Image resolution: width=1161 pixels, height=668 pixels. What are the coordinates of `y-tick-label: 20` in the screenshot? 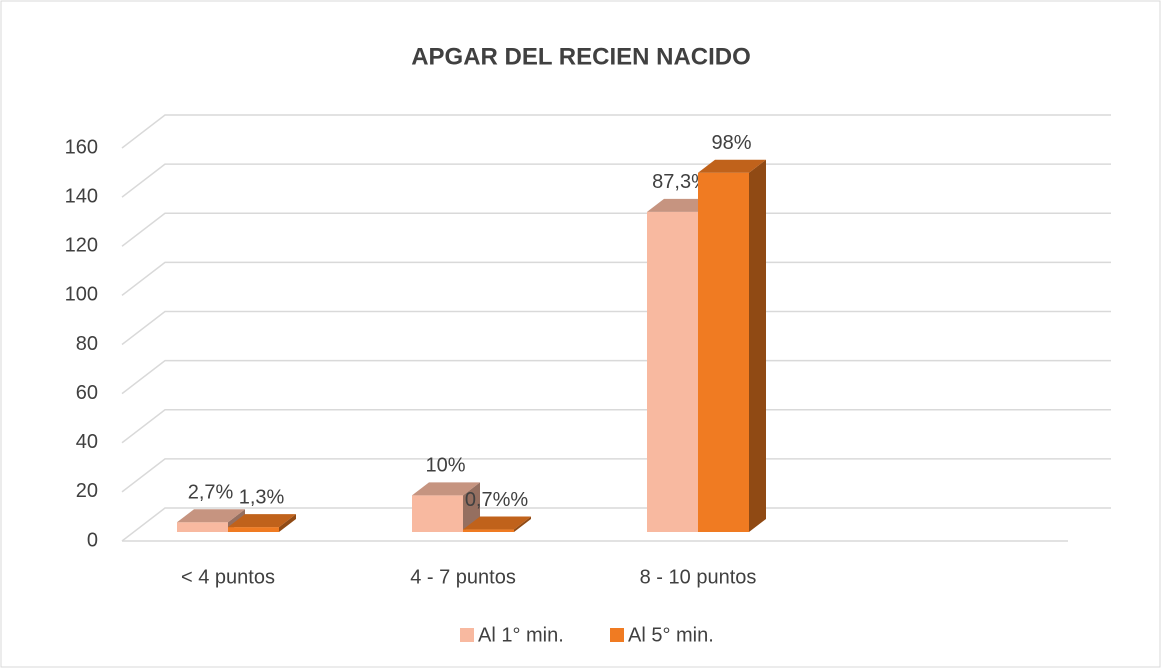 It's located at (87, 491).